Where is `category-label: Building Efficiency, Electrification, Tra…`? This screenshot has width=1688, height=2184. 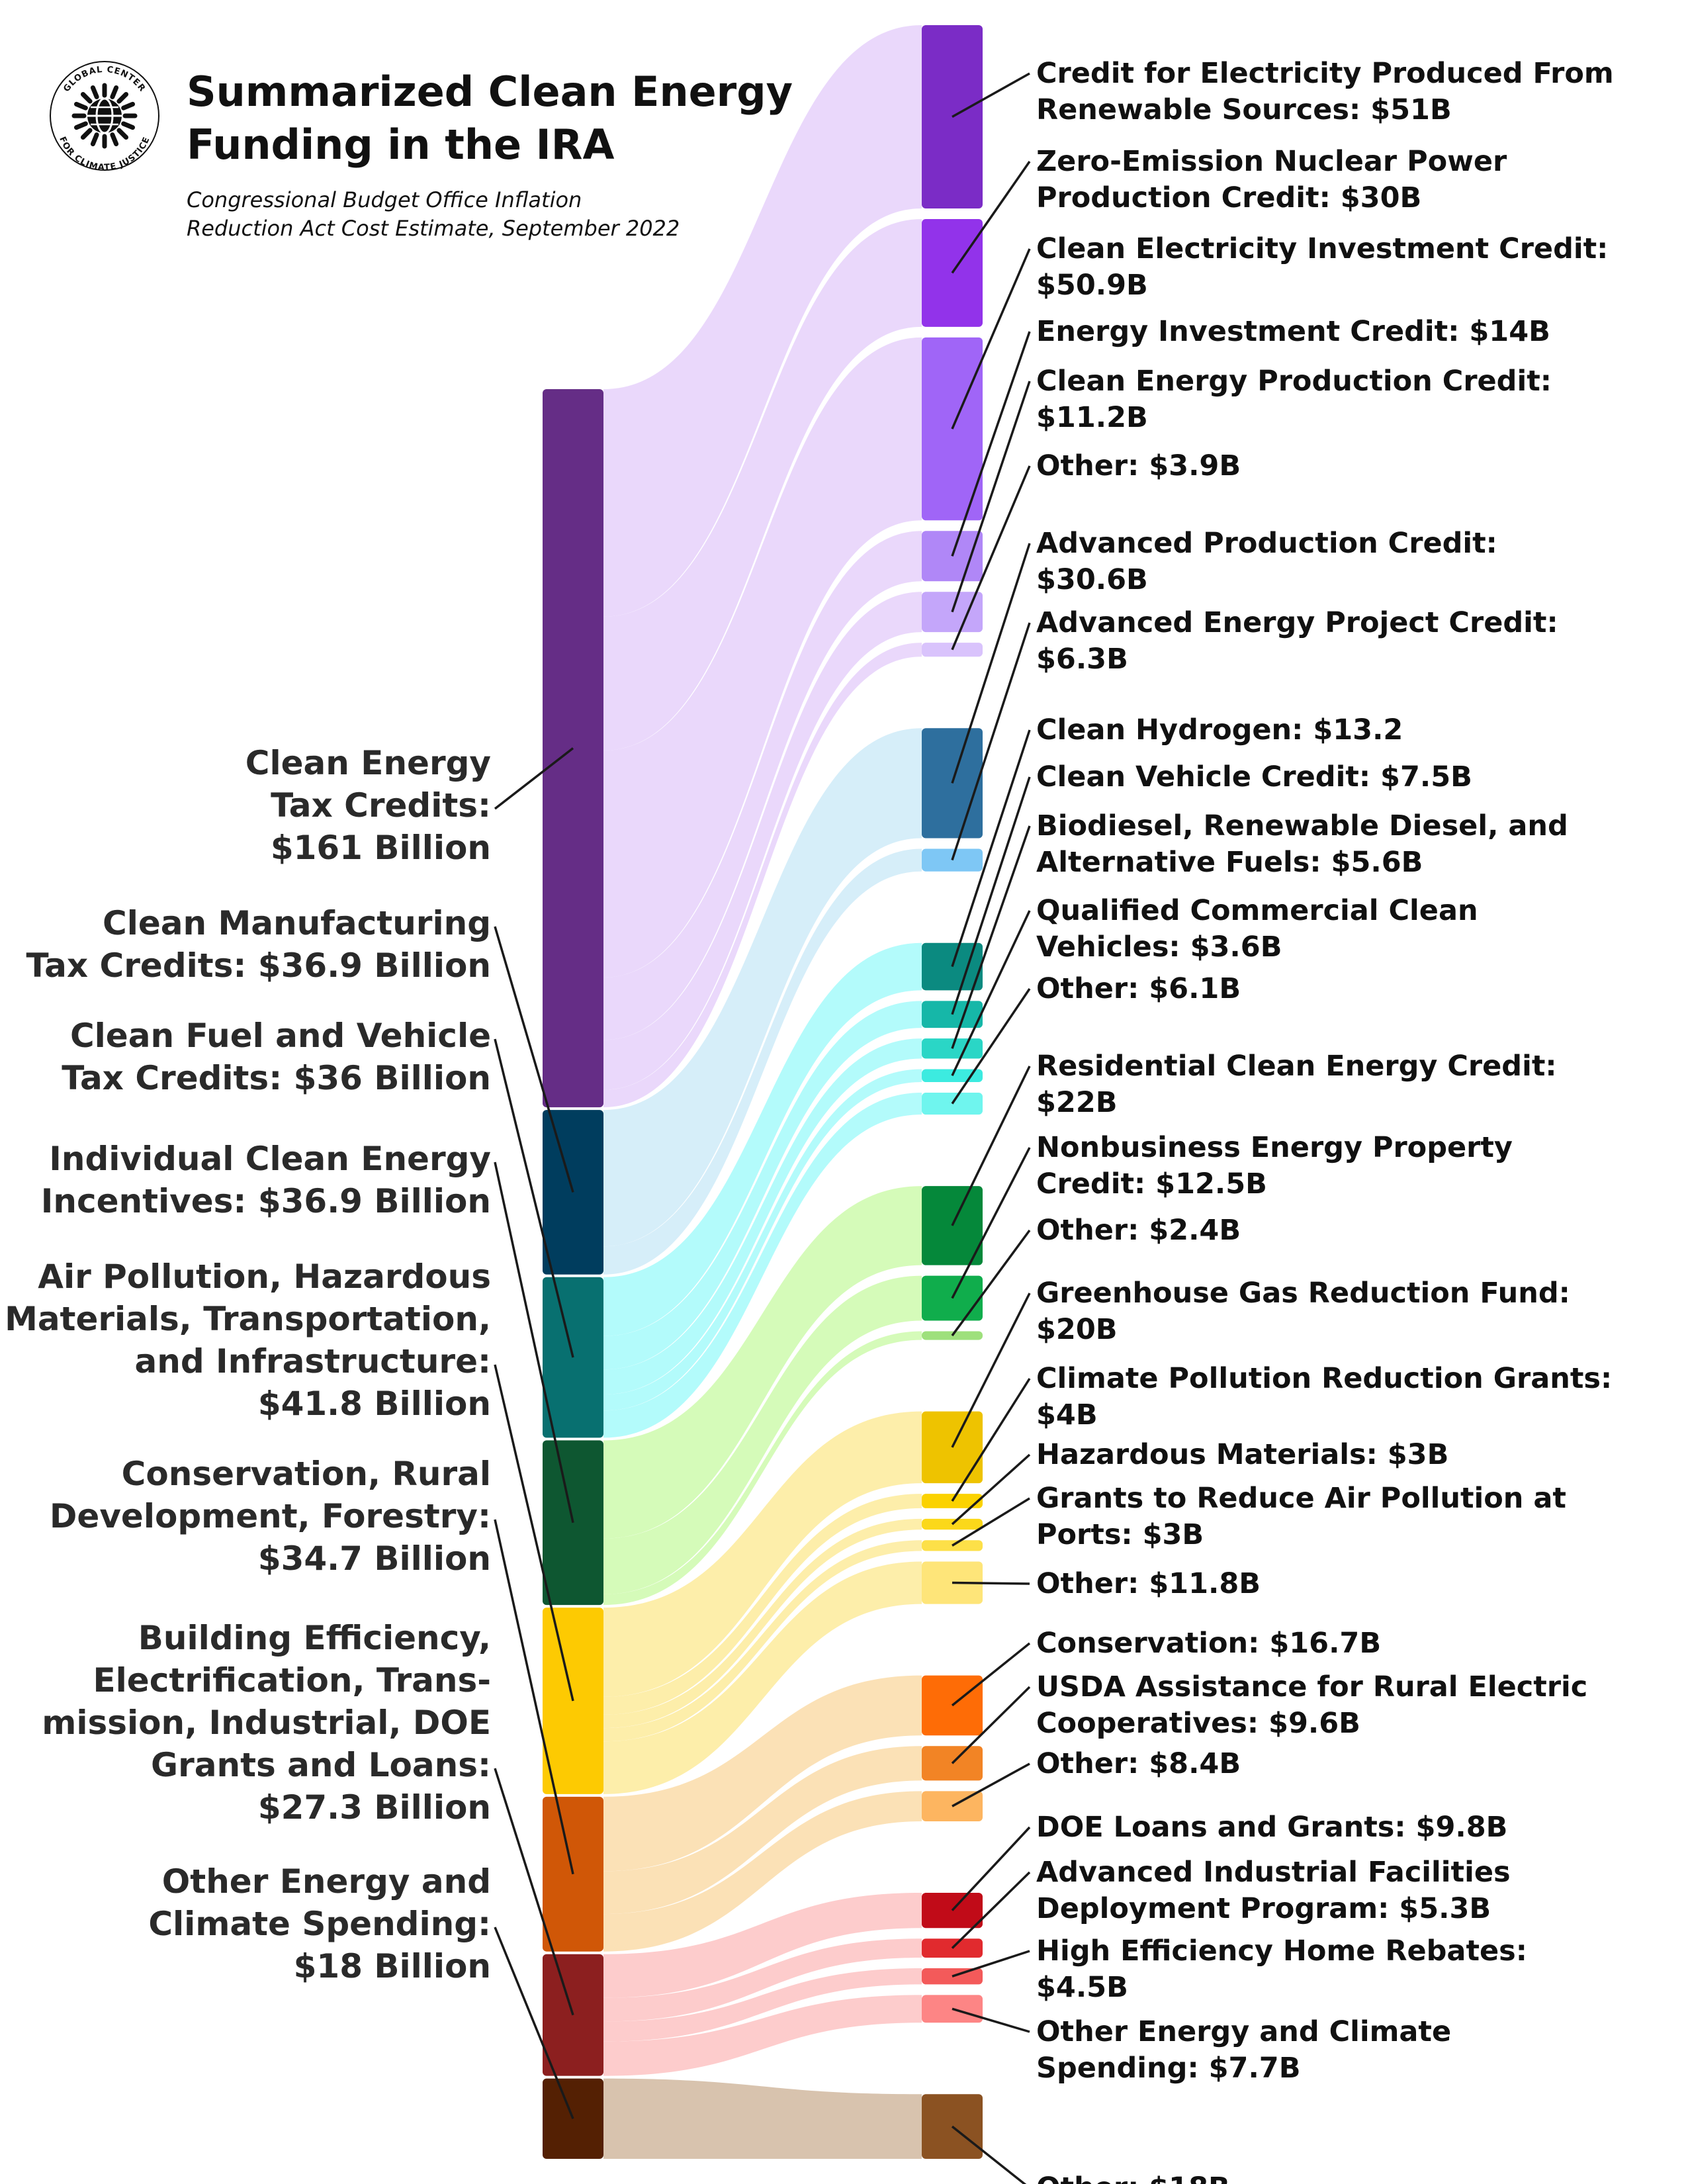
category-label: Building Efficiency, Electrification, Tra… is located at coordinates (266, 1723).